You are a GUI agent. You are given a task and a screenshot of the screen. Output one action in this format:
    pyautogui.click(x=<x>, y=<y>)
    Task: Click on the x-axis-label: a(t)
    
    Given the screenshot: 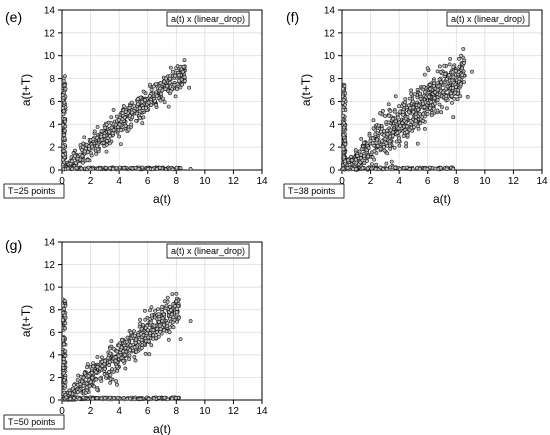 What is the action you would take?
    pyautogui.click(x=162, y=199)
    